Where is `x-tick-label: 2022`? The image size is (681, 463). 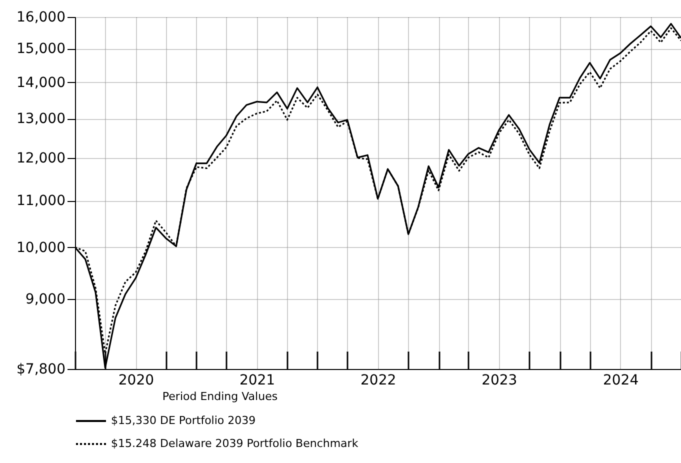 x-tick-label: 2022 is located at coordinates (378, 380).